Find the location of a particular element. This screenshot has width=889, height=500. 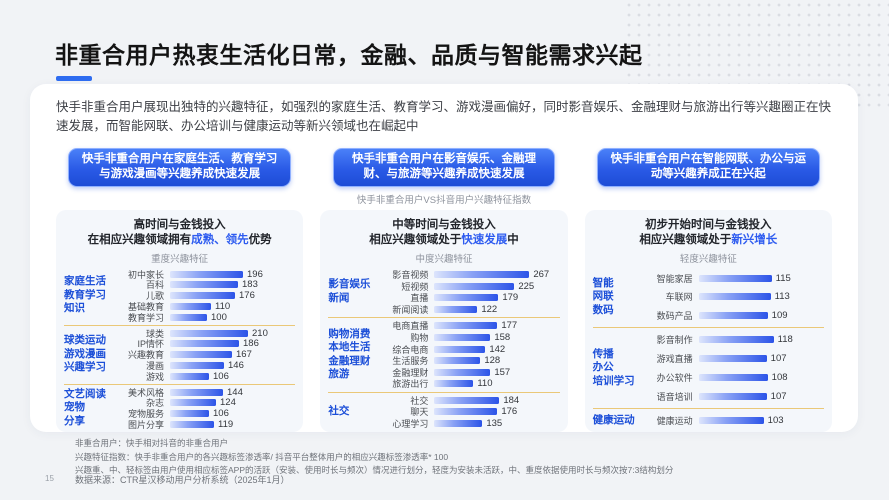

bar-track: 179 is located at coordinates (496, 297).